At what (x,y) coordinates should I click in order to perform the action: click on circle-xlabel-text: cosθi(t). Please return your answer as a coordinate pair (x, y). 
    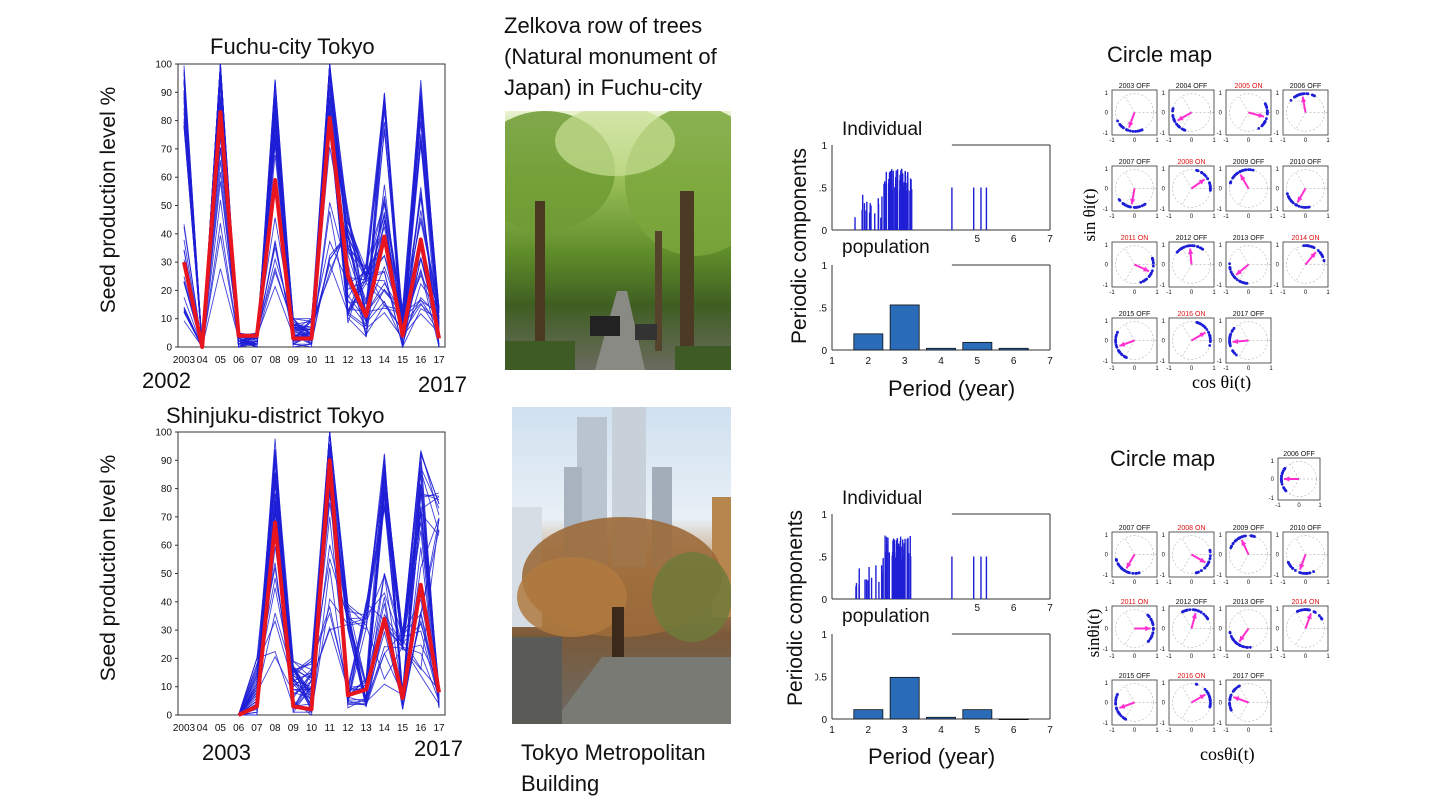
    Looking at the image, I should click on (1227, 754).